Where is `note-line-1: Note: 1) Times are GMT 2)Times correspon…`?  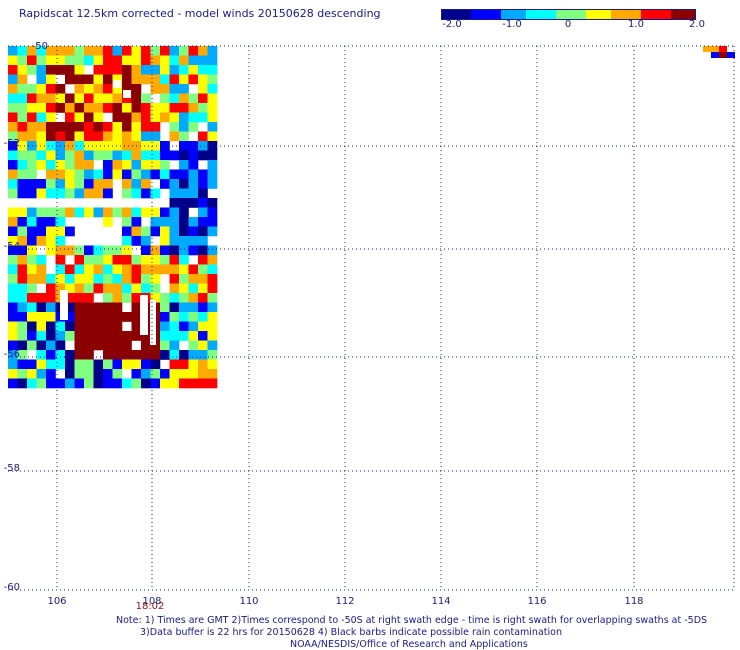
note-line-1: Note: 1) Times are GMT 2)Times correspon… is located at coordinates (412, 620).